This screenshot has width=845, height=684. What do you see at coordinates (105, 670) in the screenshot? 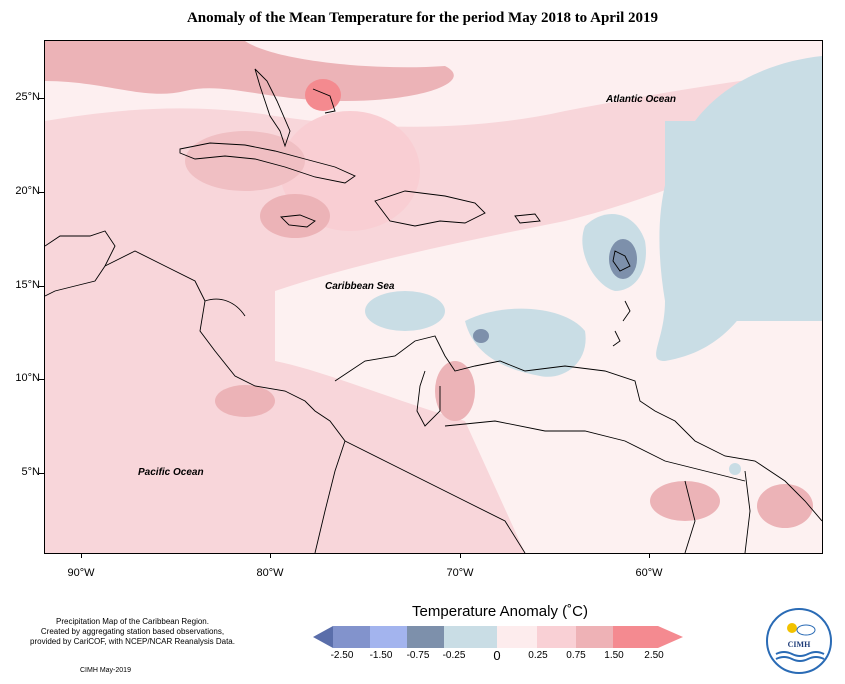
I see `credits-date: CIMH May-2019` at bounding box center [105, 670].